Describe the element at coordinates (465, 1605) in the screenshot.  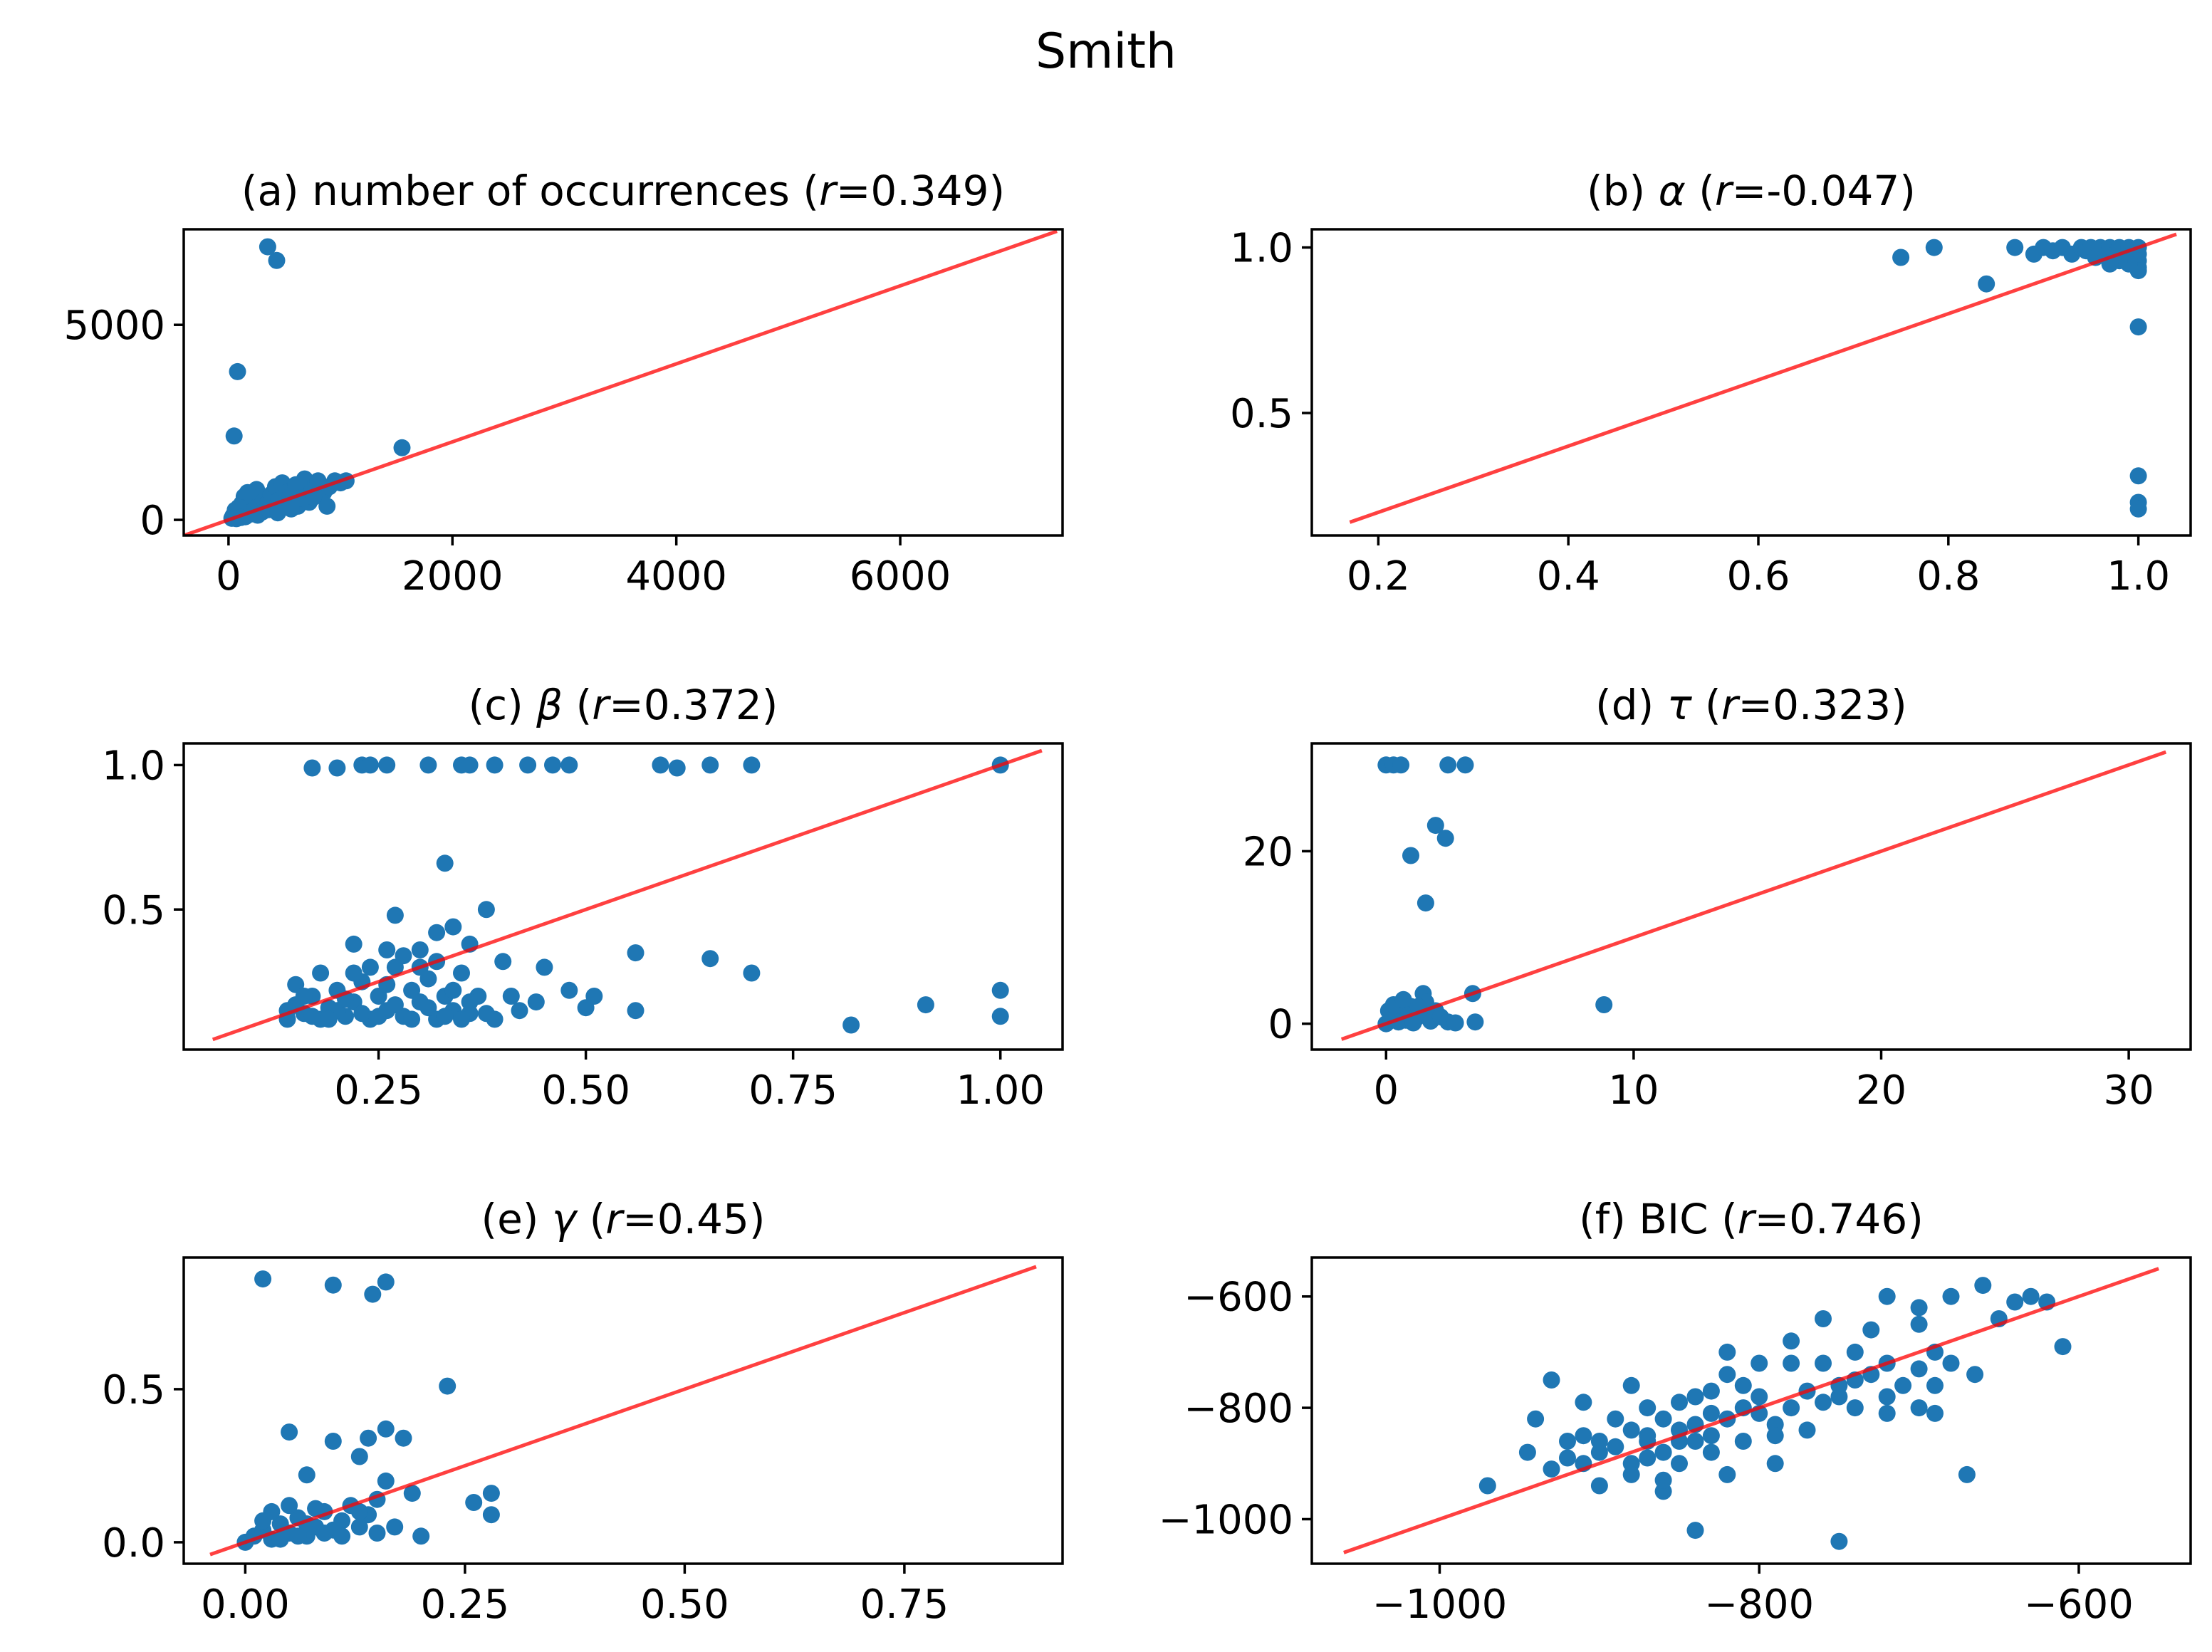
I see `panel-e-xtick-label-1: 0.25` at that location.